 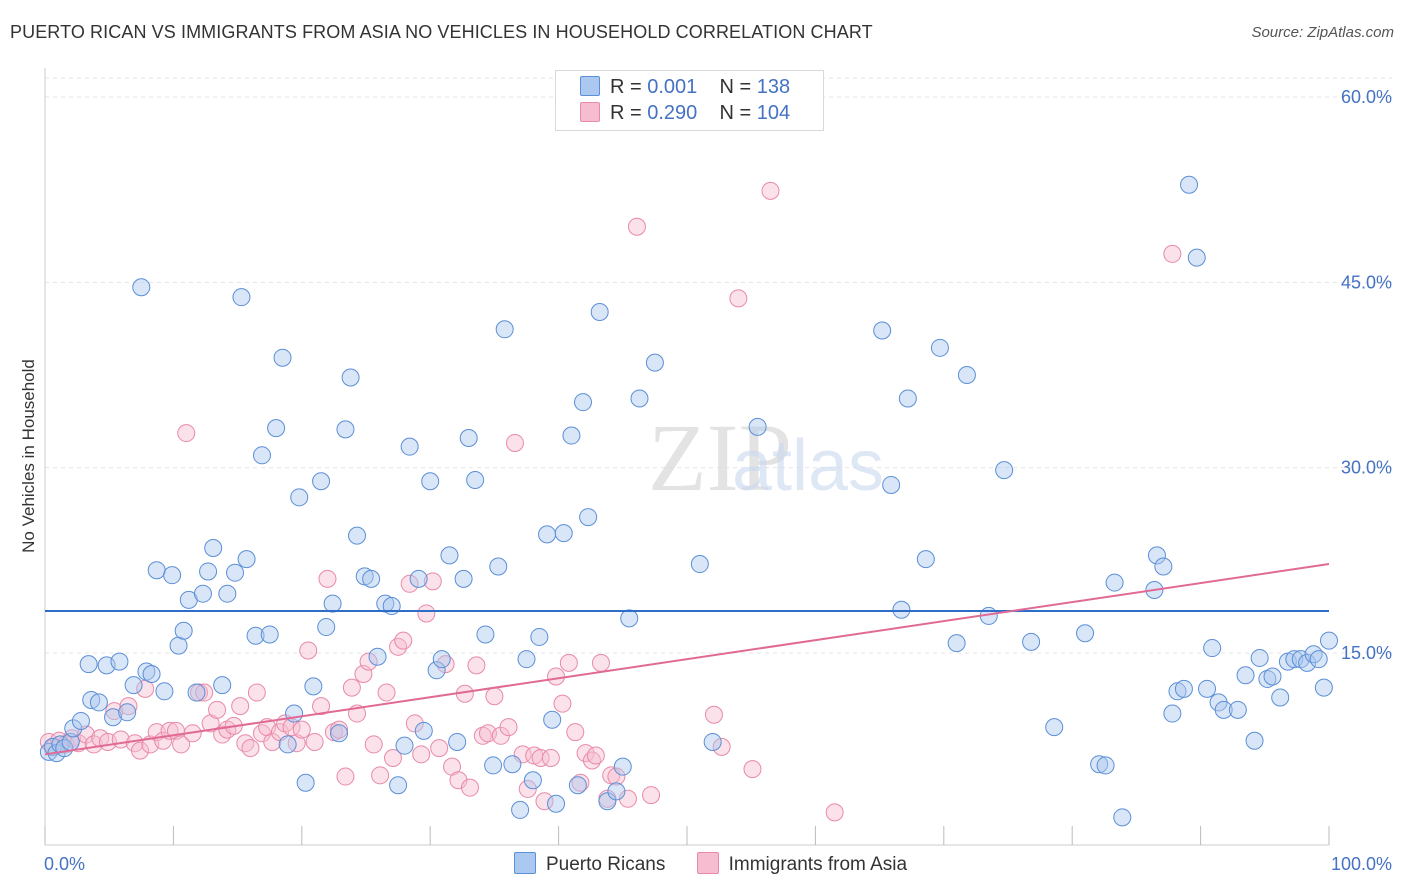 I want to click on watermark: ZIP, so click(x=720, y=457).